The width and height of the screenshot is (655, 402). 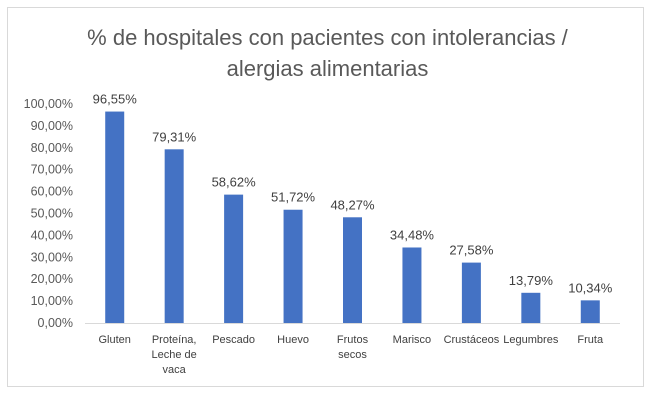 I want to click on category-label: Proteína,, so click(x=174, y=340).